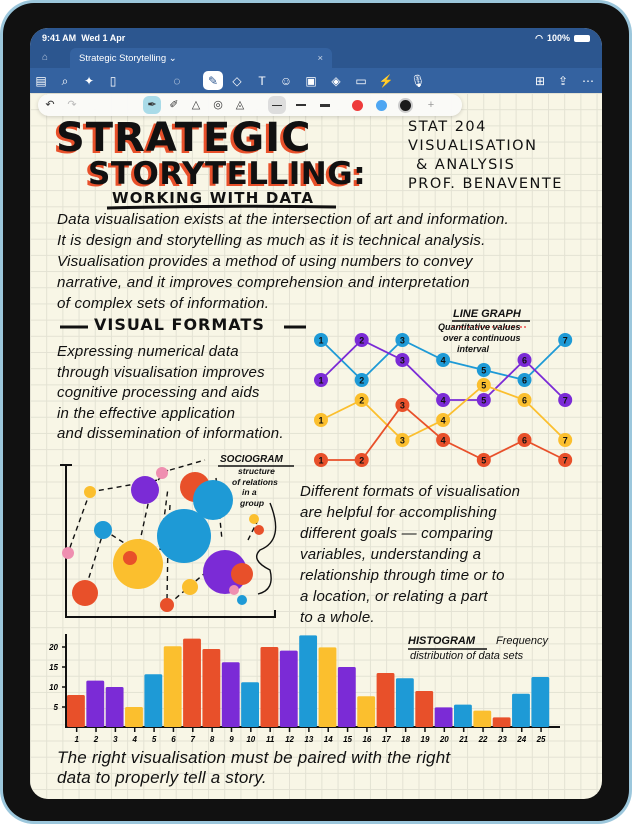  Describe the element at coordinates (53, 647) in the screenshot. I see `y-tick-label: 20` at that location.